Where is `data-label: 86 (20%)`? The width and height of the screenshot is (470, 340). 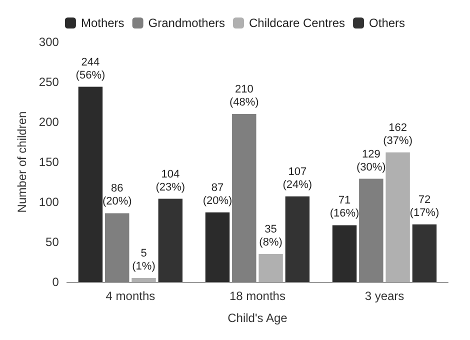 data-label: 86 (20%) is located at coordinates (117, 195).